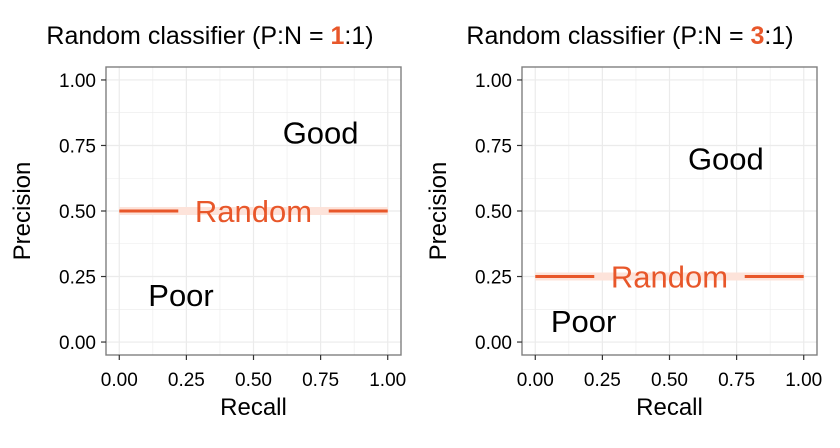  Describe the element at coordinates (757, 36) in the screenshot. I see `chart-title-ratio: 3` at that location.